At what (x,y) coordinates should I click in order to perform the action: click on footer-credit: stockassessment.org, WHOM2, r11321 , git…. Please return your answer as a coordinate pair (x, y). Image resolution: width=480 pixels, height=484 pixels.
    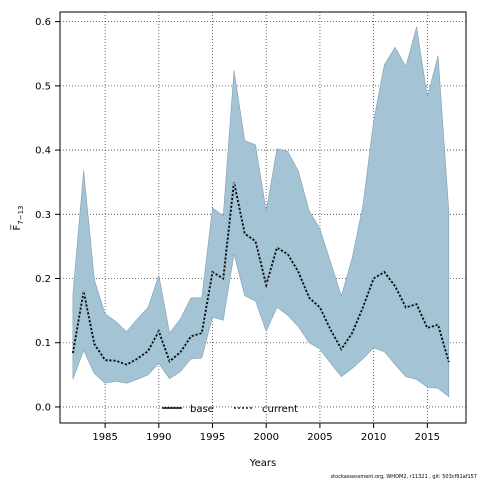
    Looking at the image, I should click on (404, 477).